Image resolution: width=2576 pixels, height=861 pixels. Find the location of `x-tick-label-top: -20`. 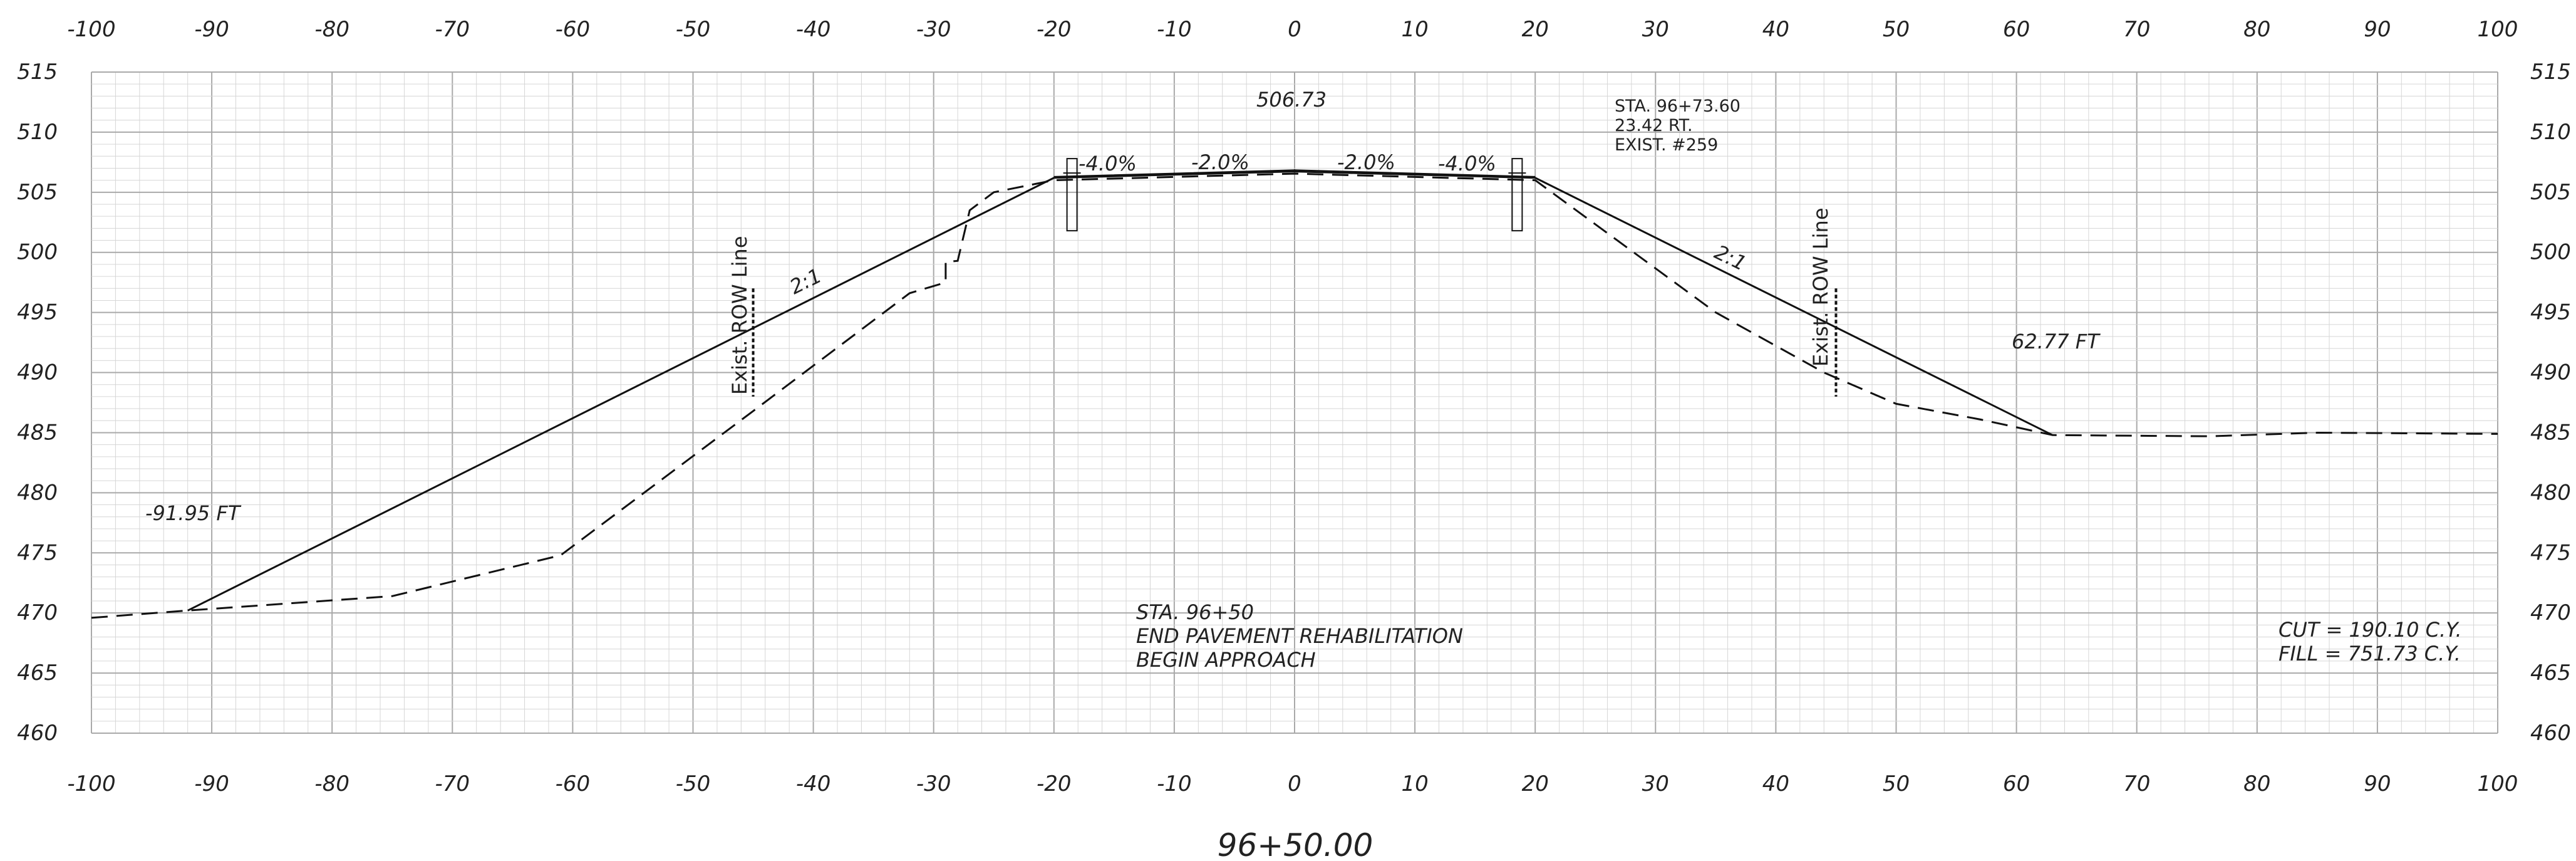

x-tick-label-top: -20 is located at coordinates (1054, 29).